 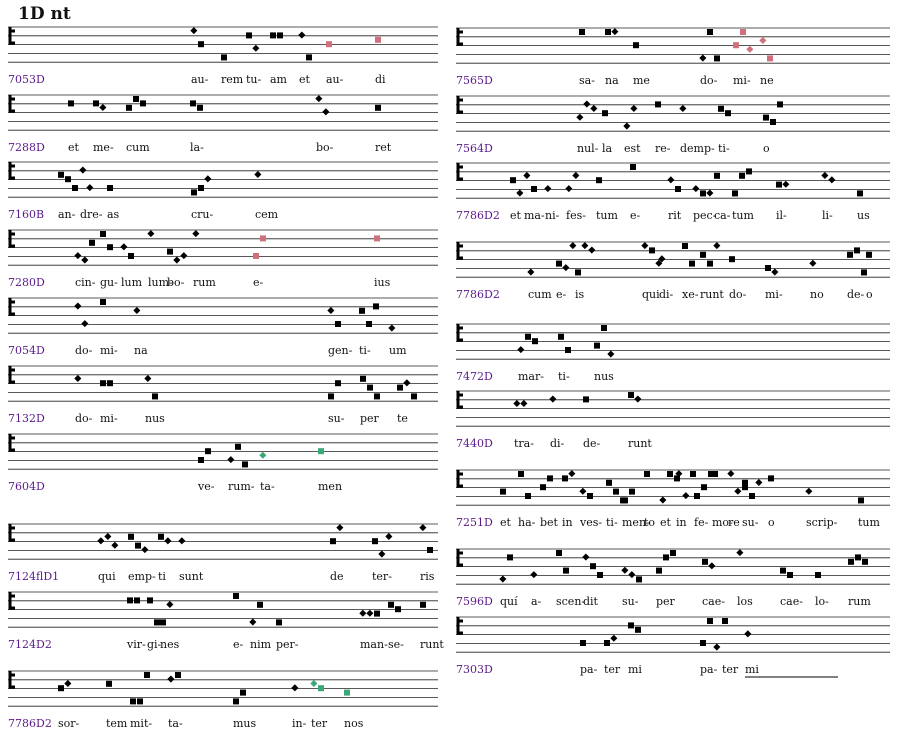 What do you see at coordinates (474, 669) in the screenshot?
I see `chant-id: 7303D` at bounding box center [474, 669].